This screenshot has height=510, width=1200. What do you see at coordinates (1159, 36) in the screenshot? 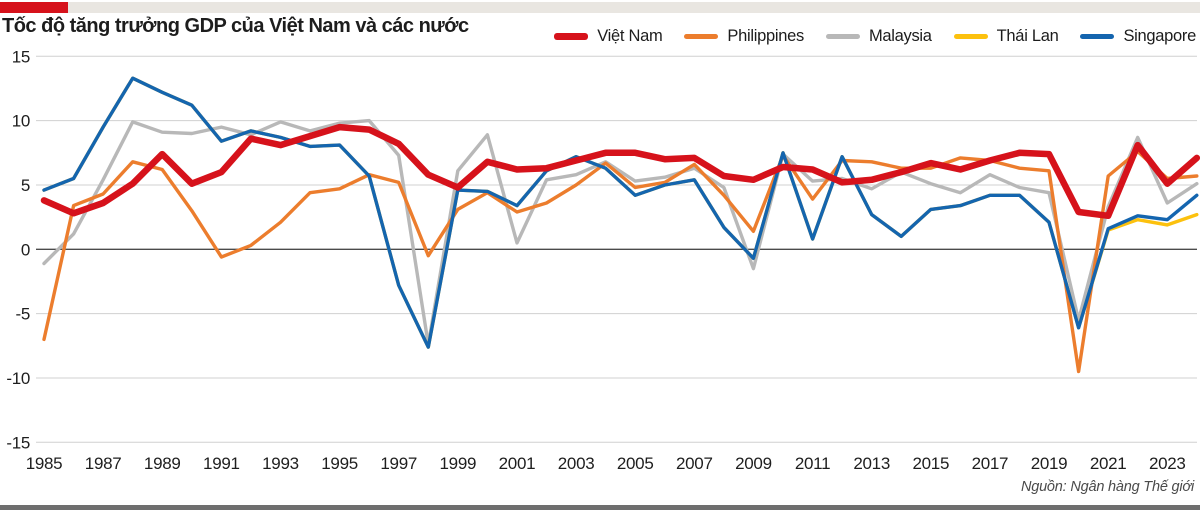
I see `legend-label-singapore: Singapore` at bounding box center [1159, 36].